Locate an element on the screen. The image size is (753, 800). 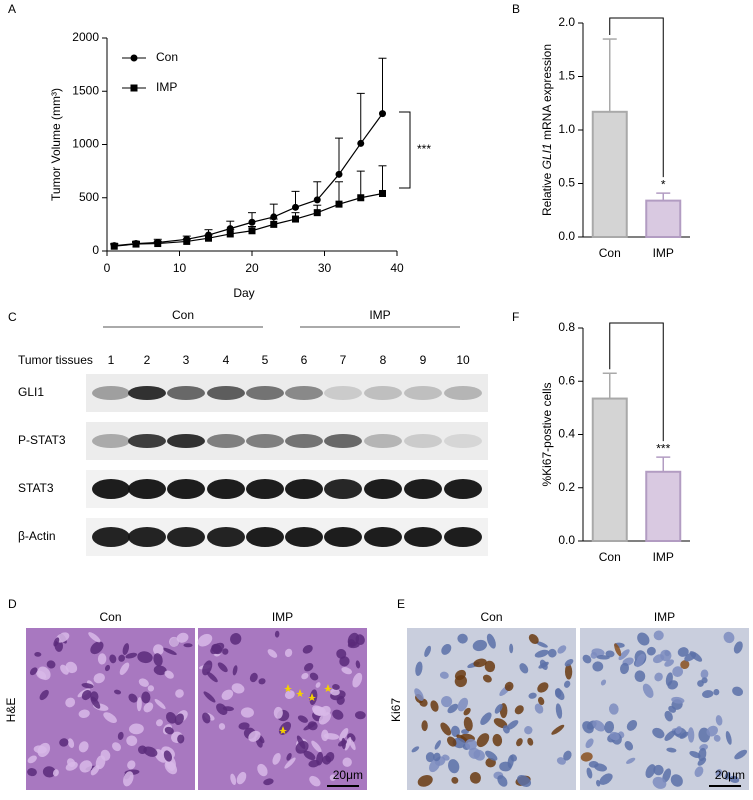
y-tick-label: 0.0 is located at coordinates (566, 236).